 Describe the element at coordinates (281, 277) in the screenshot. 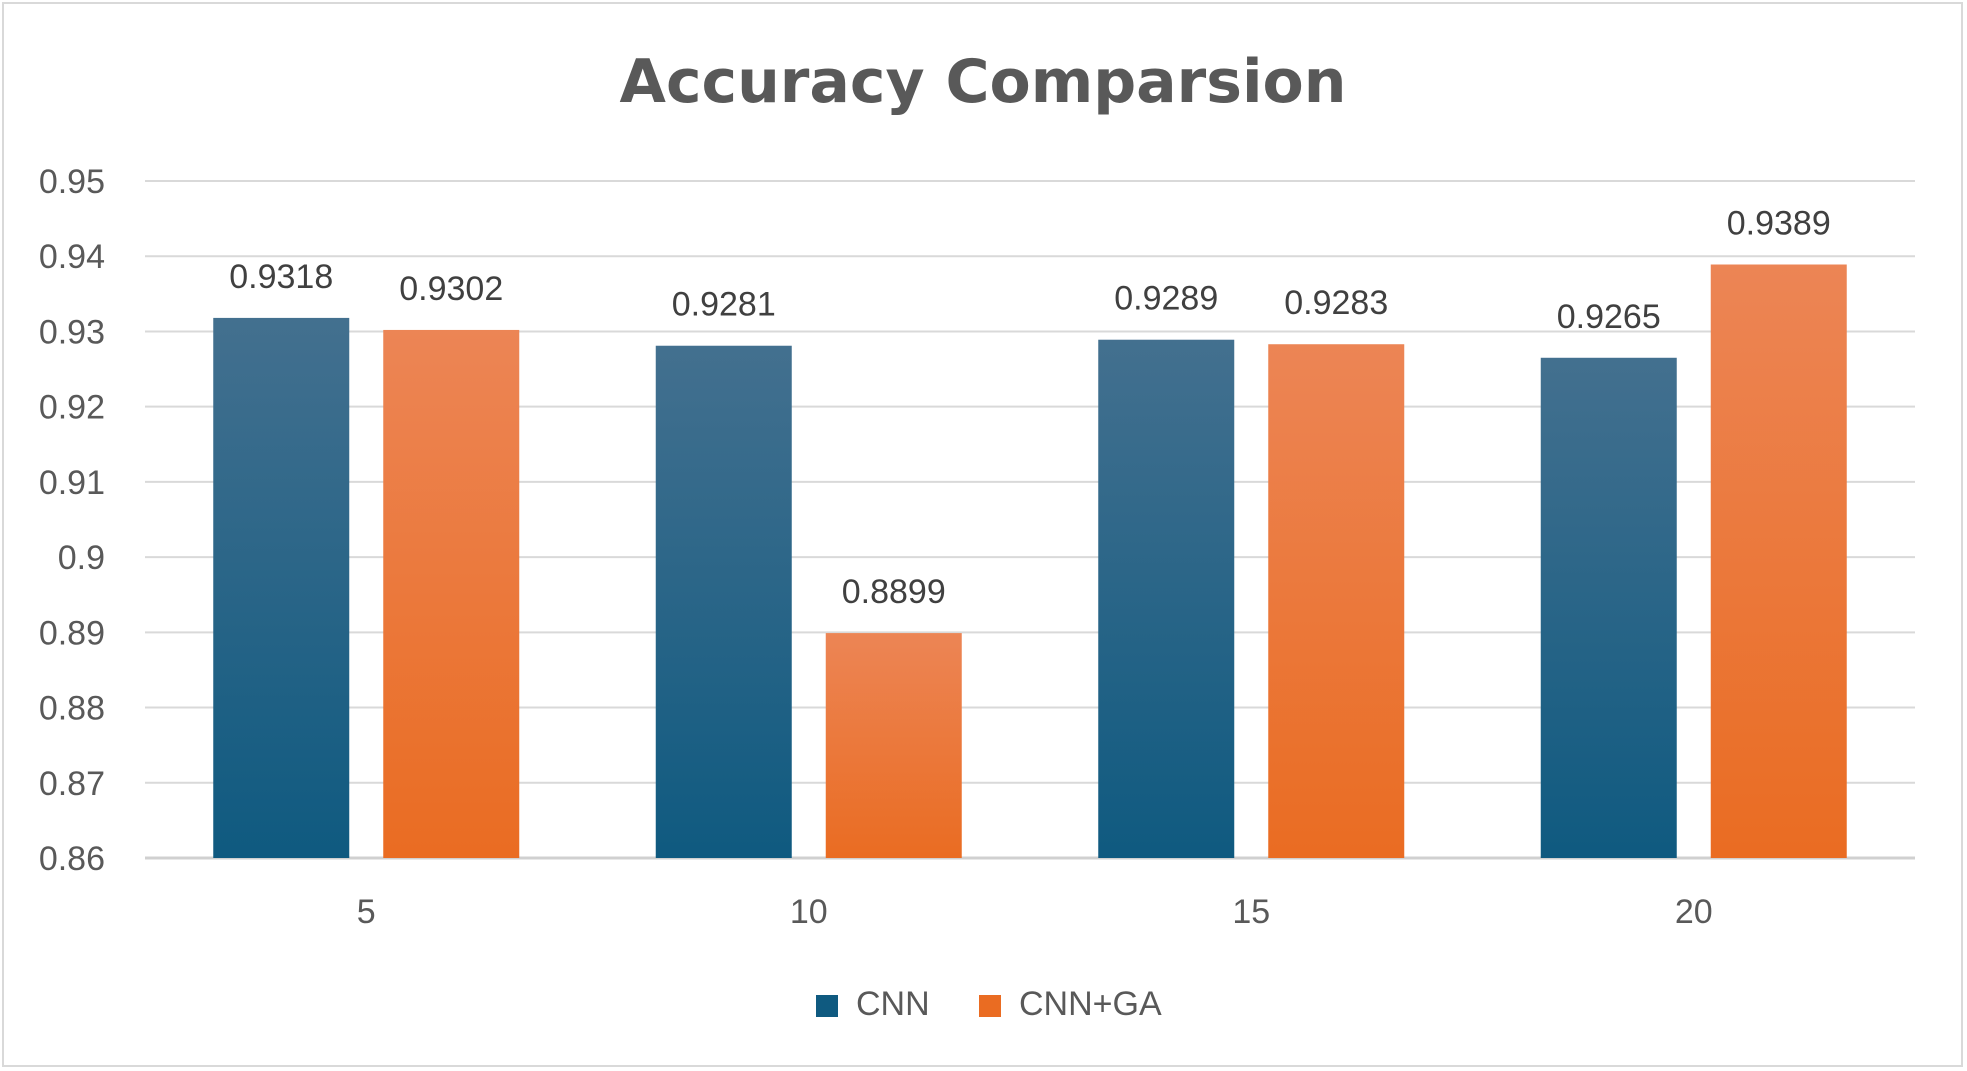

I see `data-label: 0.9318` at that location.